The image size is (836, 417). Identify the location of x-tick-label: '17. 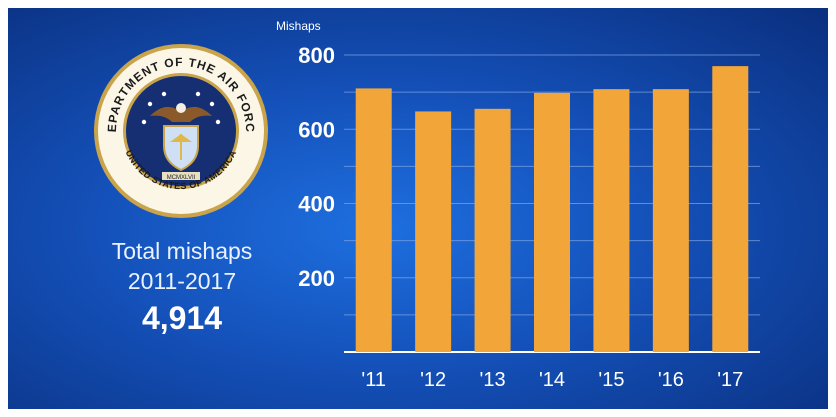
(730, 380).